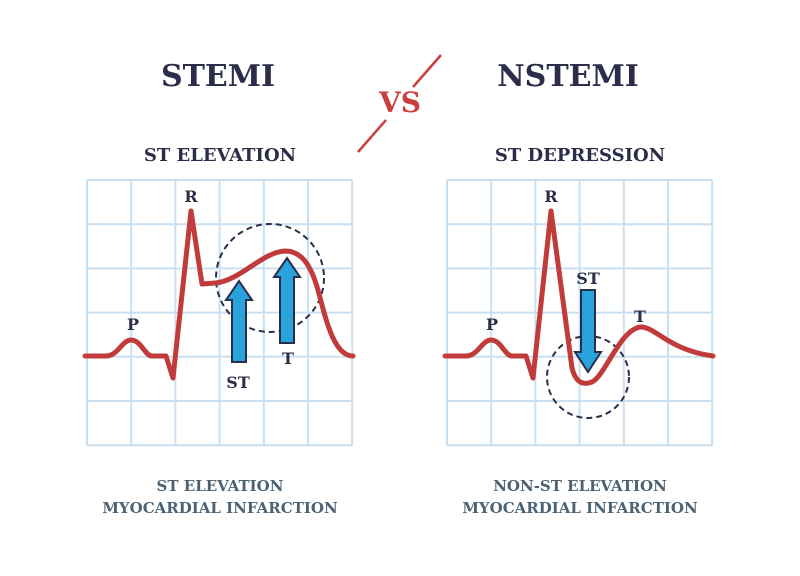 This screenshot has height=576, width=800. What do you see at coordinates (588, 278) in the screenshot?
I see `right-st-label: ST` at bounding box center [588, 278].